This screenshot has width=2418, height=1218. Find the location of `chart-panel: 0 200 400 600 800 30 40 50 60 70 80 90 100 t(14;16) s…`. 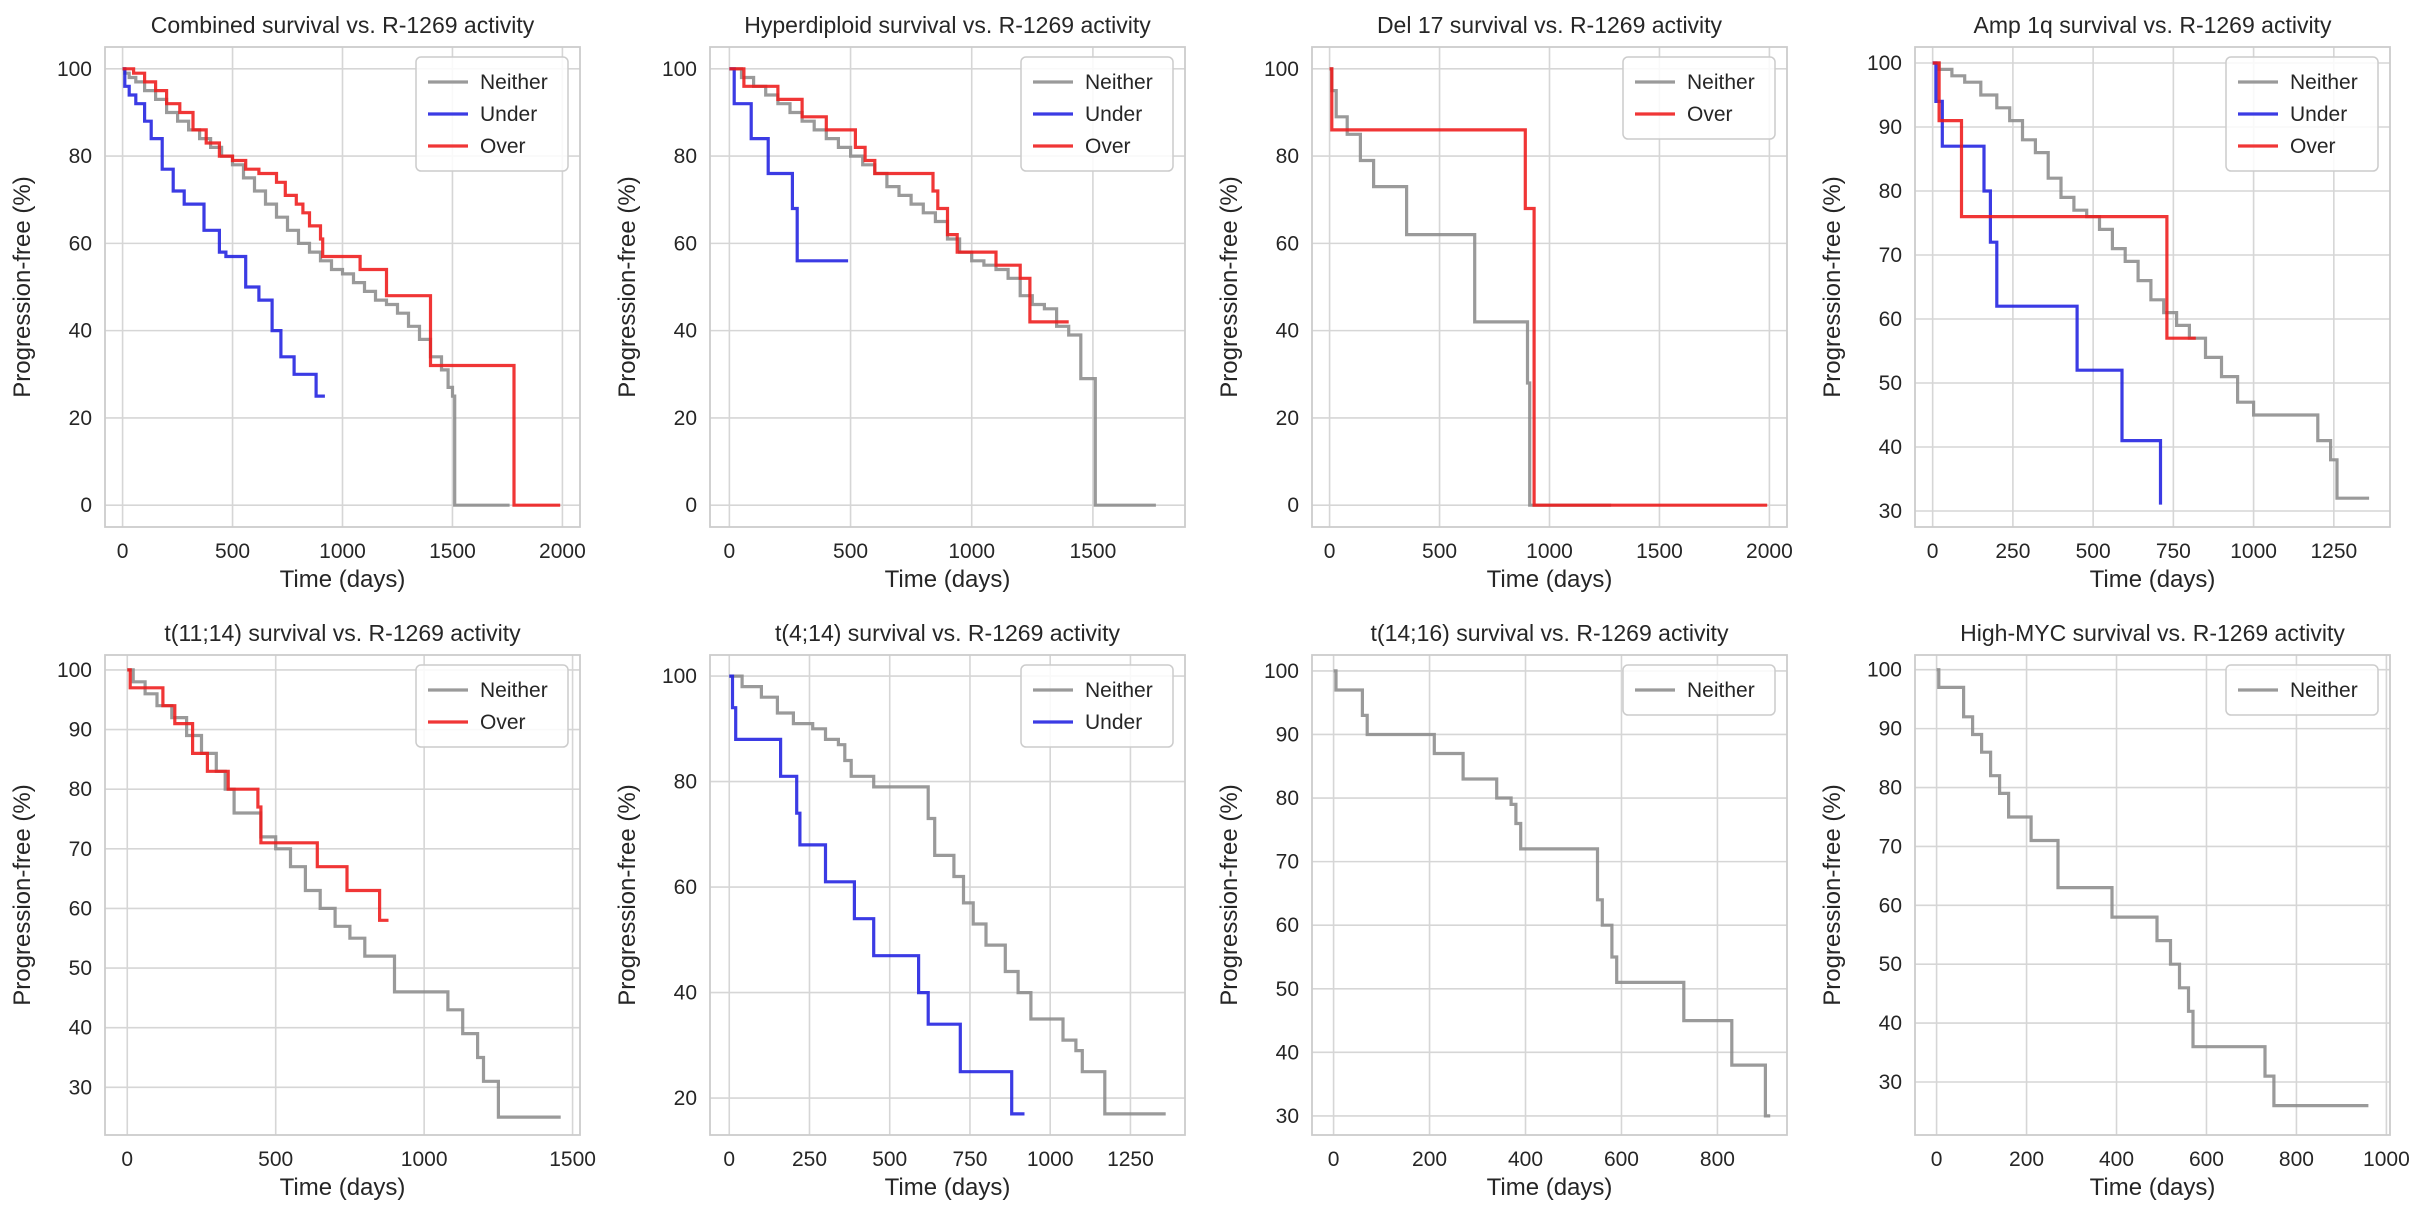

chart-panel: 0 200 400 600 800 30 40 50 60 70 80 90 100 t(14;16) s… is located at coordinates (1502, 910).